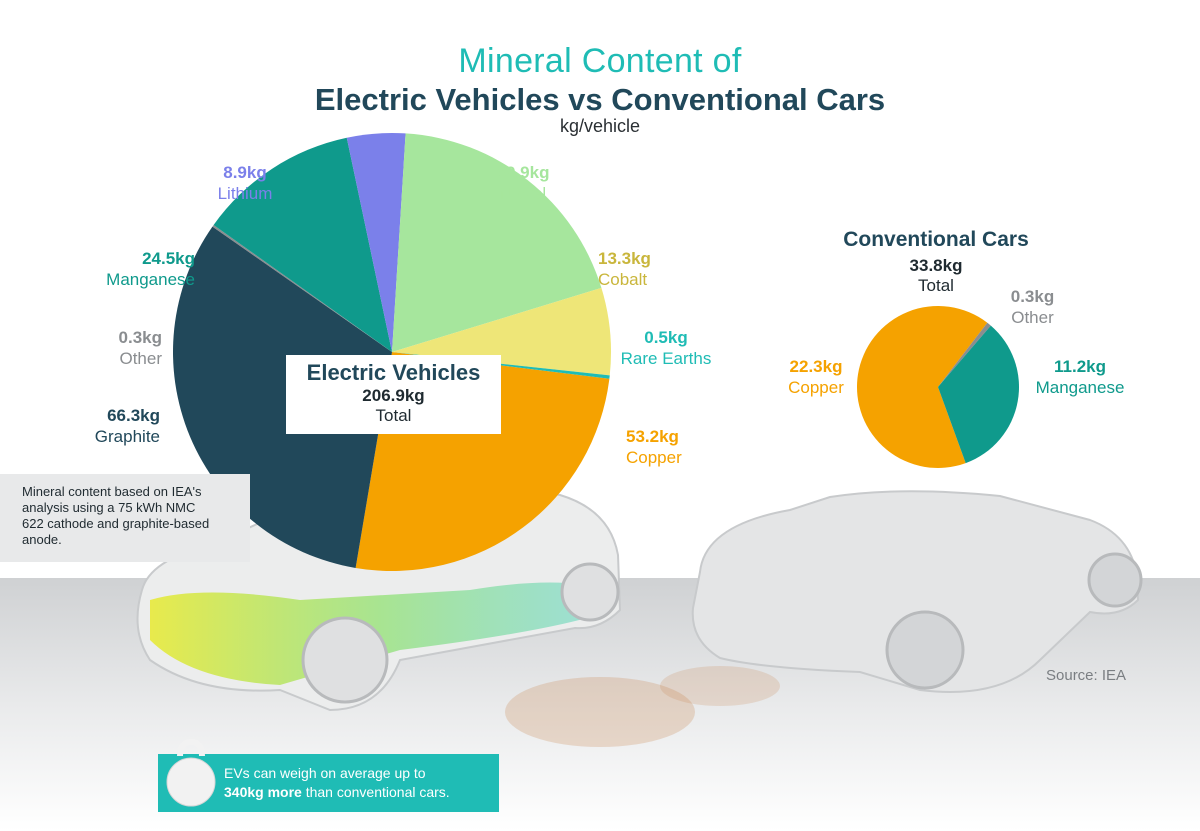 The image size is (1200, 831). What do you see at coordinates (1080, 366) in the screenshot?
I see `cc-label-manganese-value: 11.2kg` at bounding box center [1080, 366].